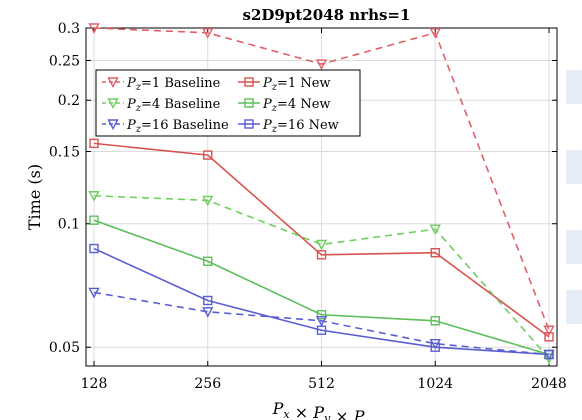 The width and height of the screenshot is (582, 420). Describe the element at coordinates (296, 105) in the screenshot. I see `legend-label: Pz=4 New` at that location.